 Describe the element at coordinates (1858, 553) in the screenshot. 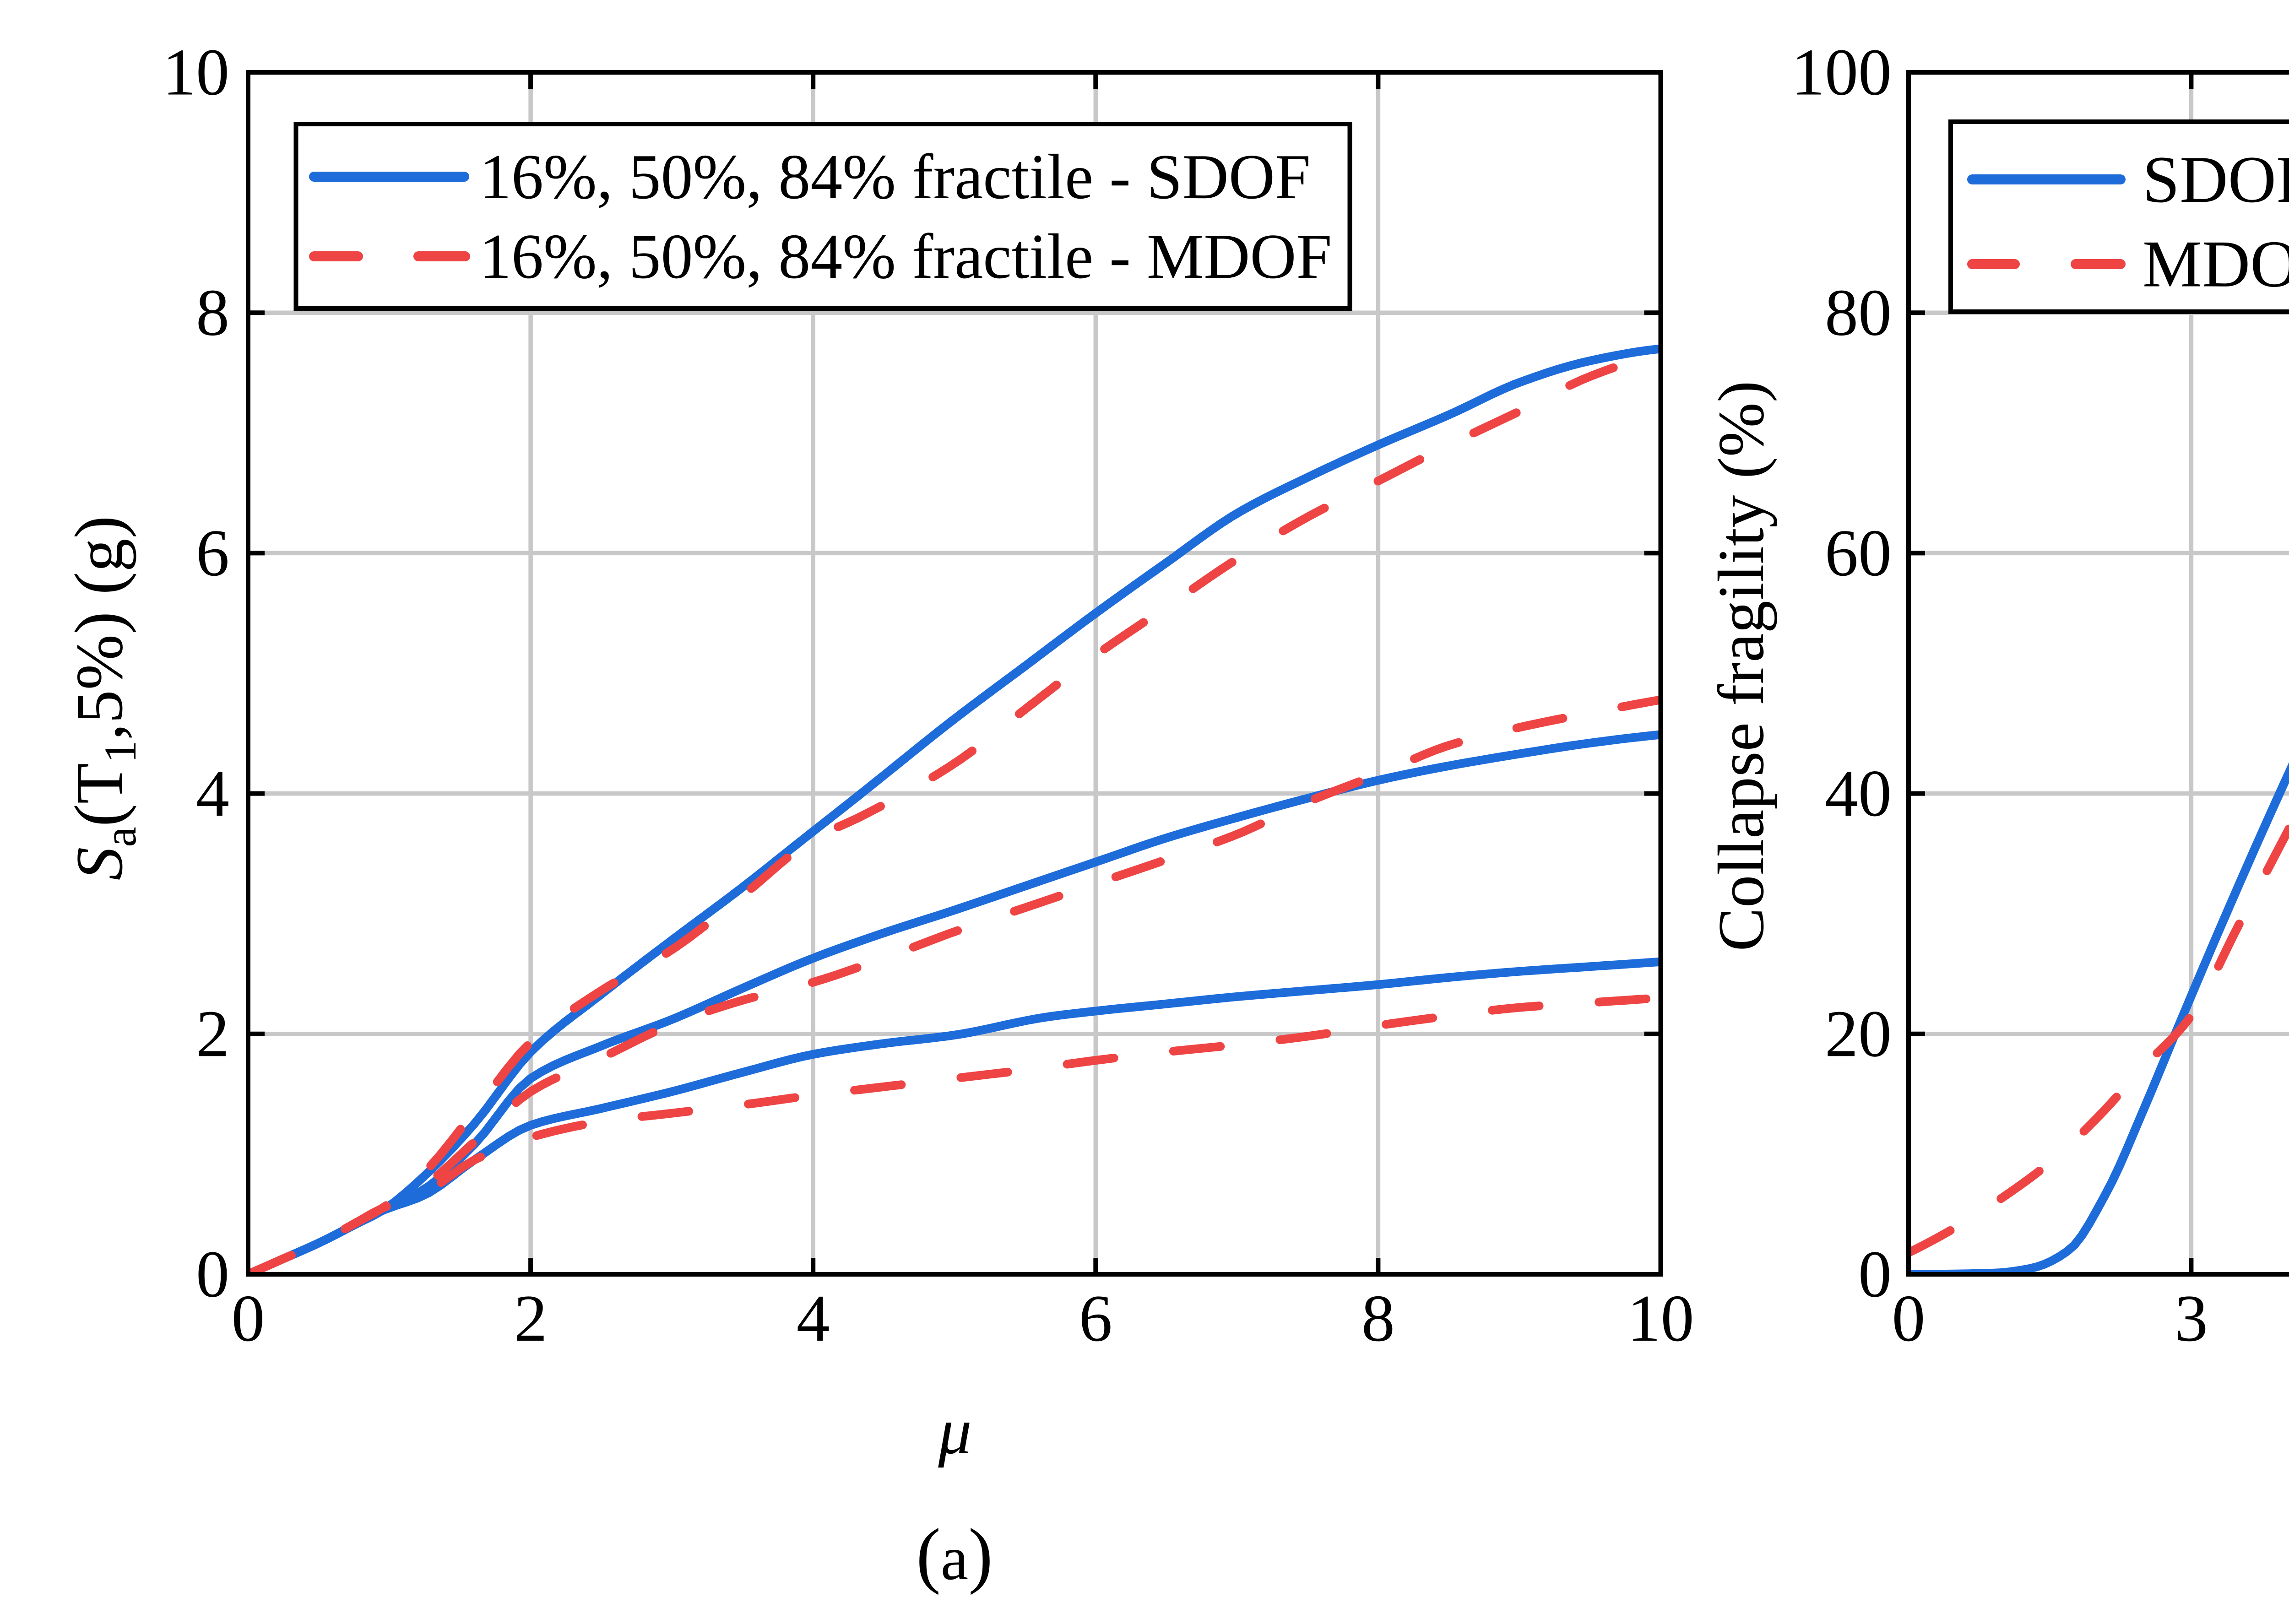

I see `svg-text: 60` at that location.